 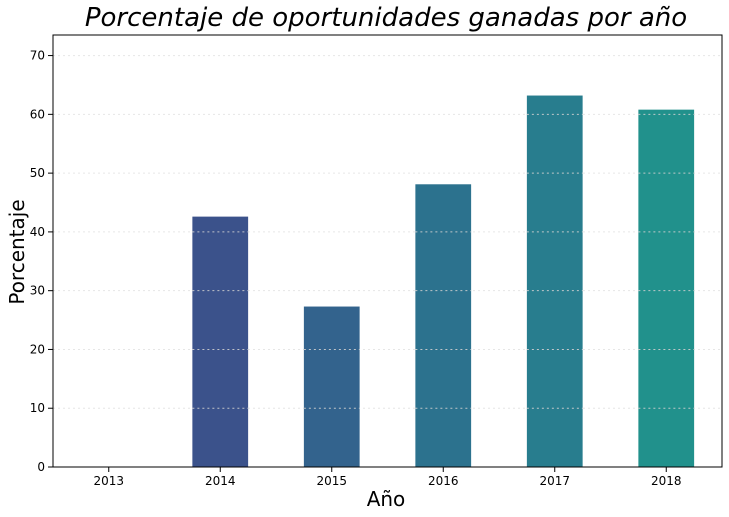 What do you see at coordinates (443, 325) in the screenshot?
I see `bar-2016` at bounding box center [443, 325].